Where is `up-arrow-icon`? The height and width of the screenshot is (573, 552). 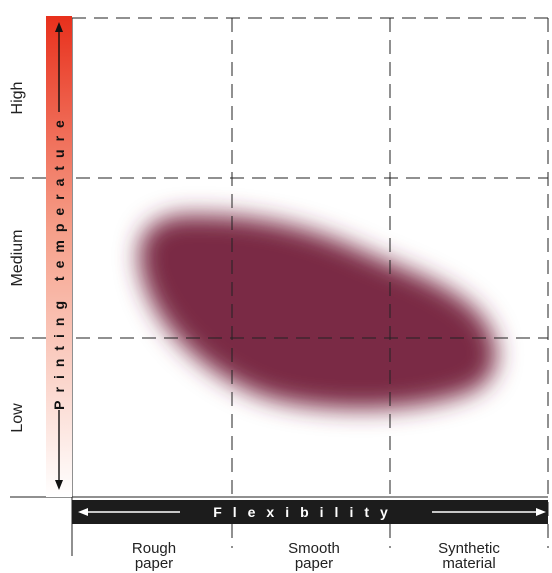 up-arrow-icon is located at coordinates (59, 27).